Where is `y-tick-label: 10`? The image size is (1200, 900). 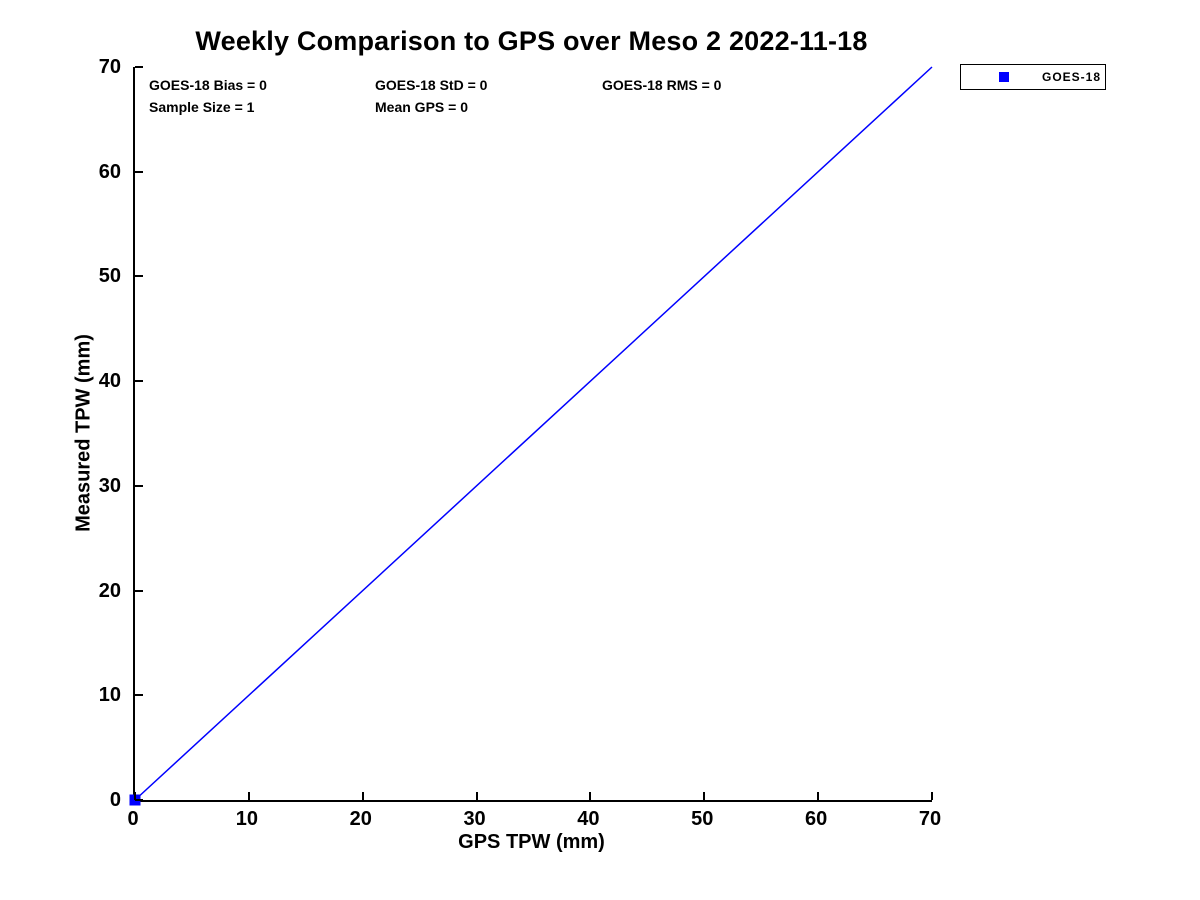 y-tick-label: 10 is located at coordinates (109, 695).